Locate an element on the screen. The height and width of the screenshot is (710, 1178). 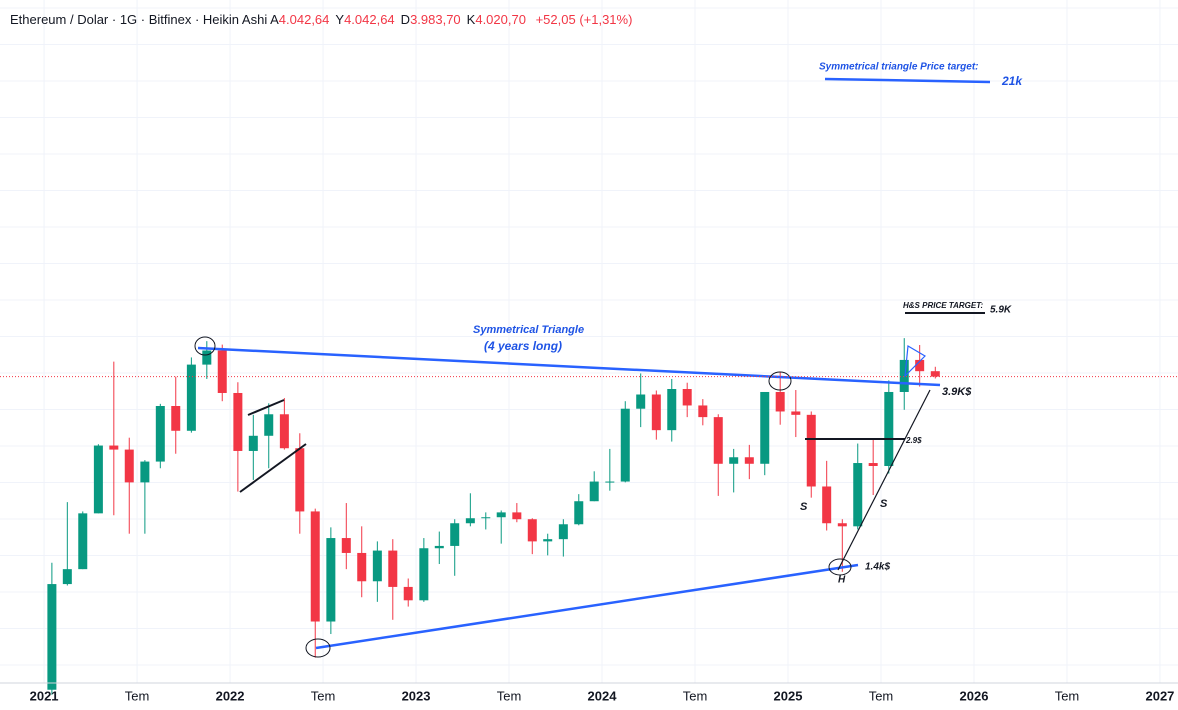
annotation: 1.4k$ is located at coordinates (877, 567).